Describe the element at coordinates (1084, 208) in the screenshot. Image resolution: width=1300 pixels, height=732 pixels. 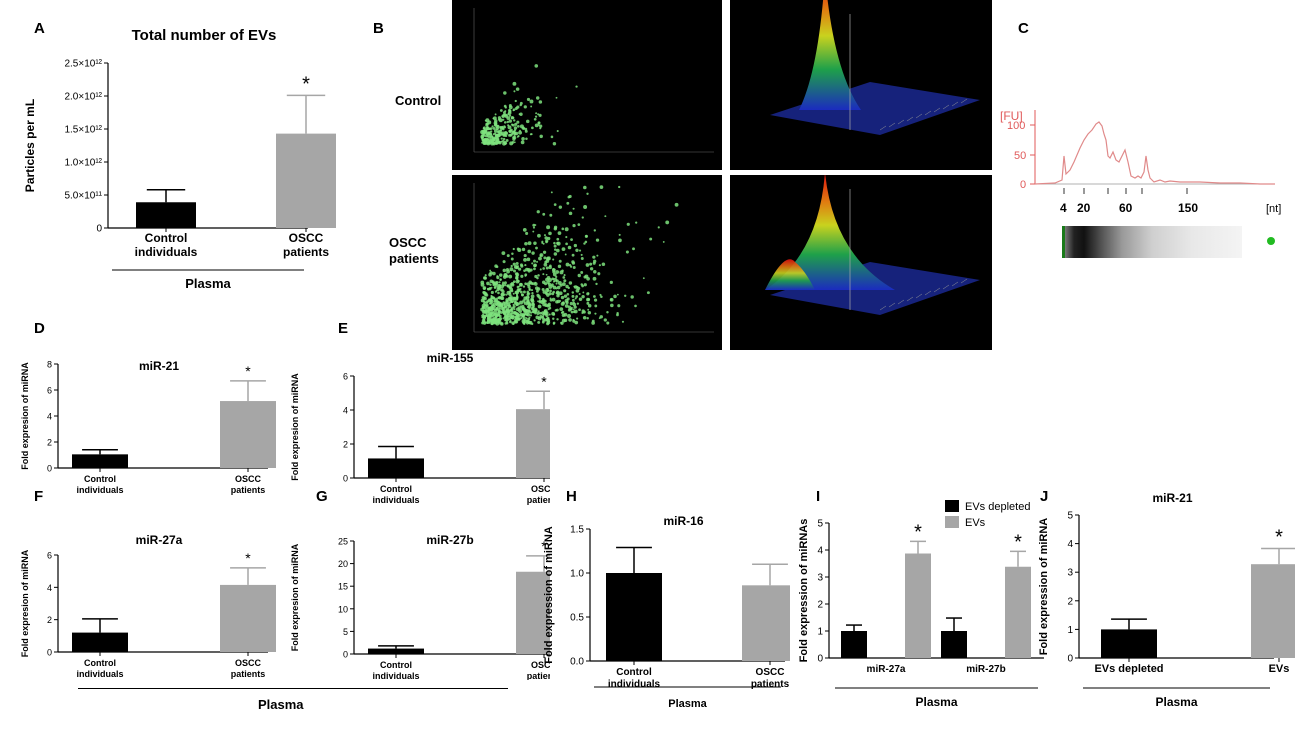
I see `nt-tick-20: 20` at that location.